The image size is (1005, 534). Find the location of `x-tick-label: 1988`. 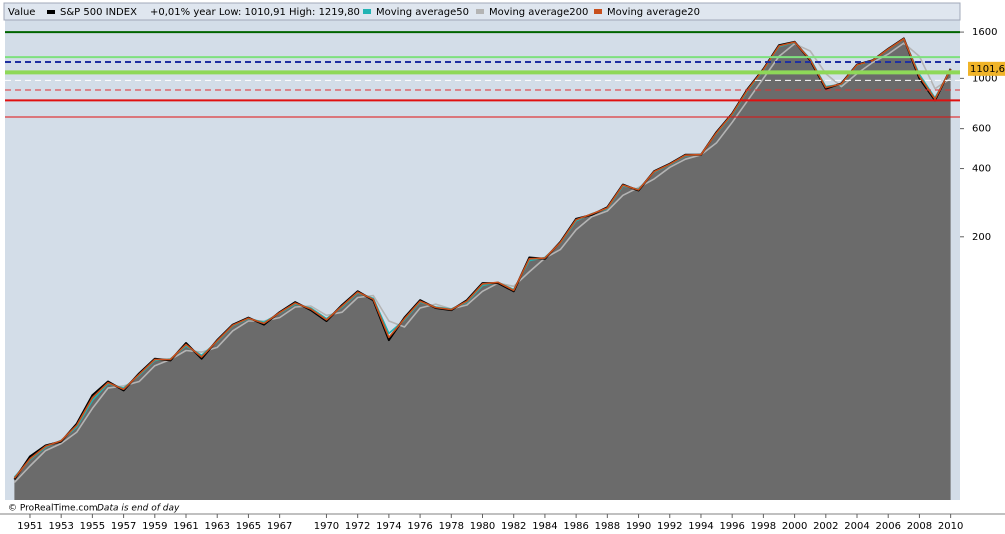

x-tick-label: 1988 is located at coordinates (607, 526).